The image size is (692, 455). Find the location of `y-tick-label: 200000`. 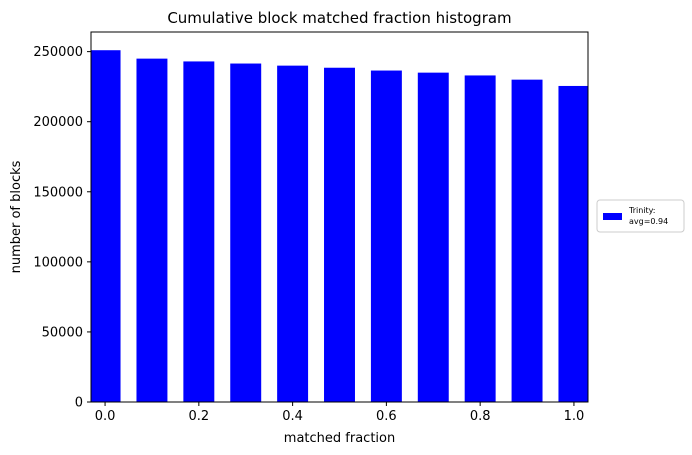

y-tick-label: 200000 is located at coordinates (58, 122).